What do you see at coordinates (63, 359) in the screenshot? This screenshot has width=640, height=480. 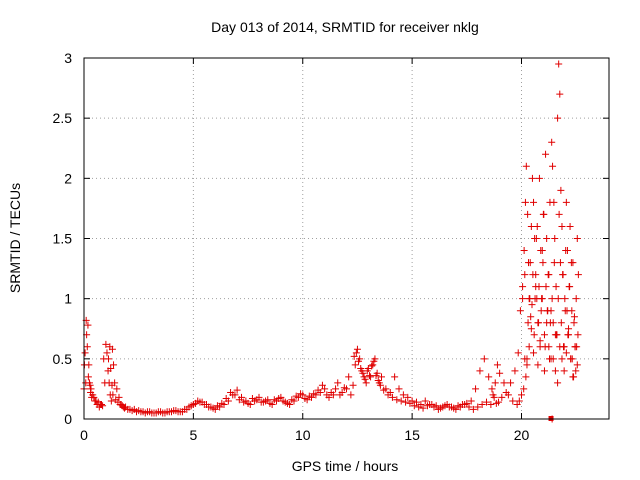 I see `y-tick-label: 0.5` at bounding box center [63, 359].